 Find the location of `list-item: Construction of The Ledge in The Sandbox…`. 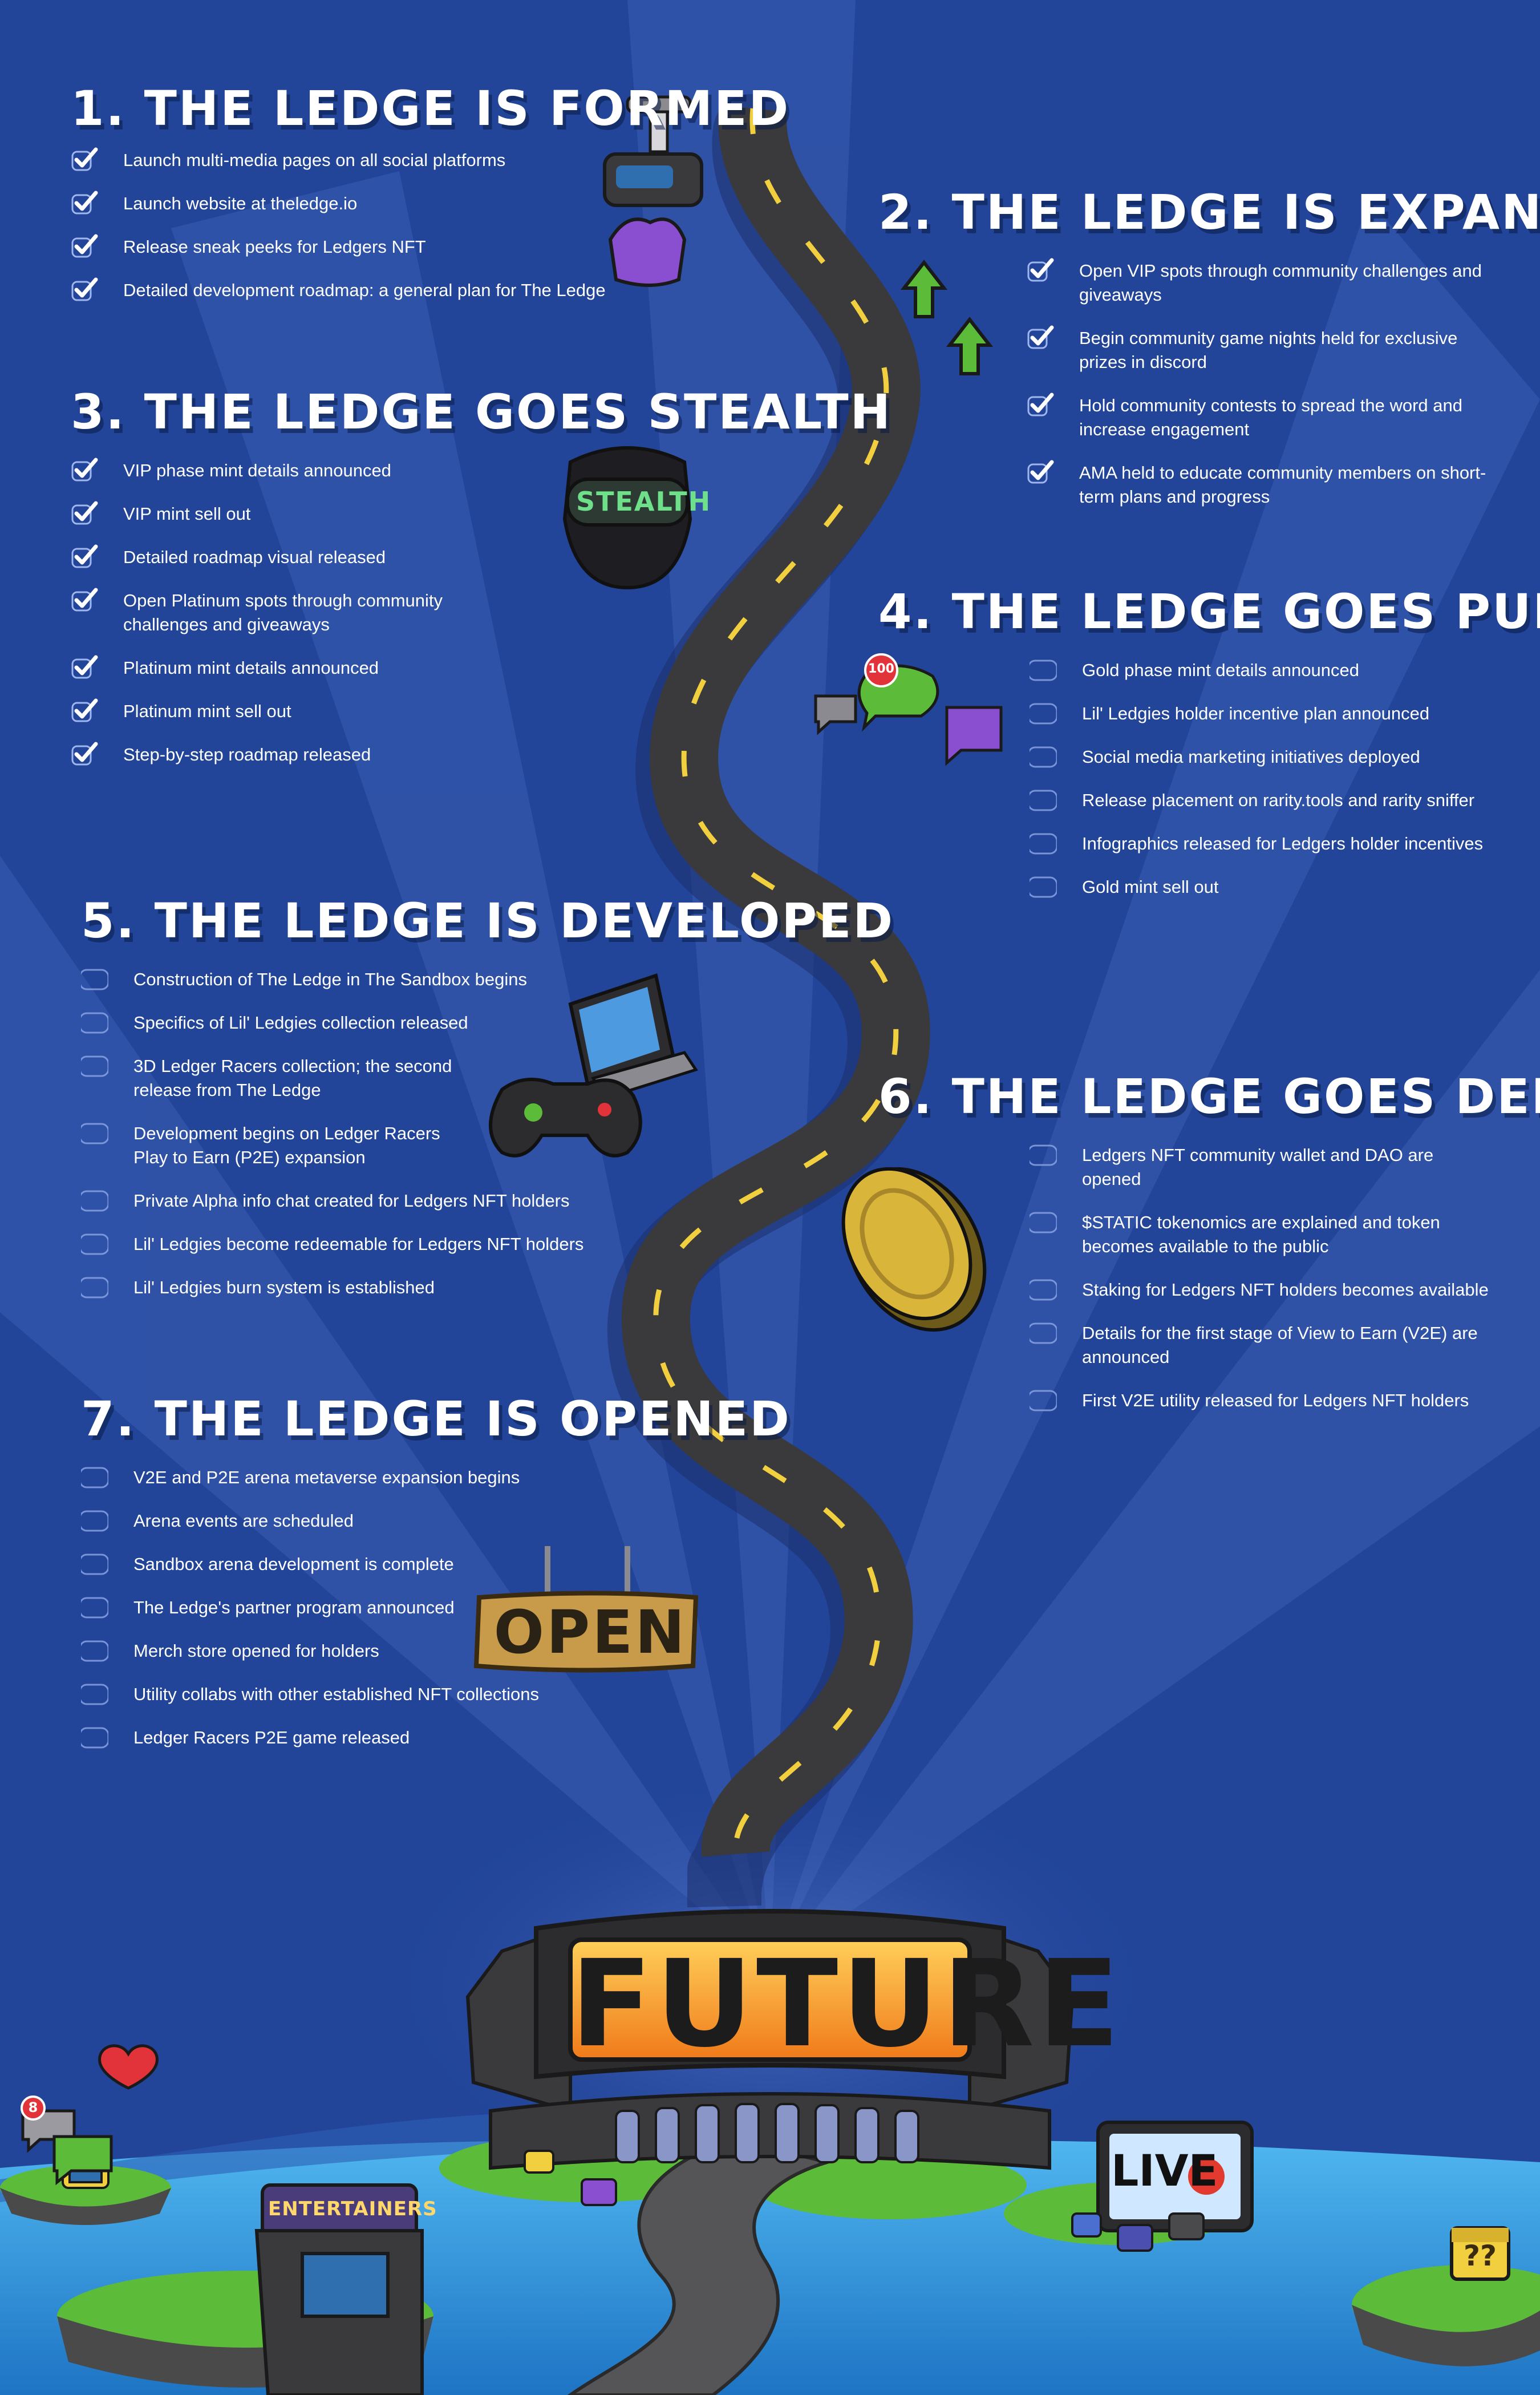

list-item: Construction of The Ledge in The Sandbox… is located at coordinates (423, 980).